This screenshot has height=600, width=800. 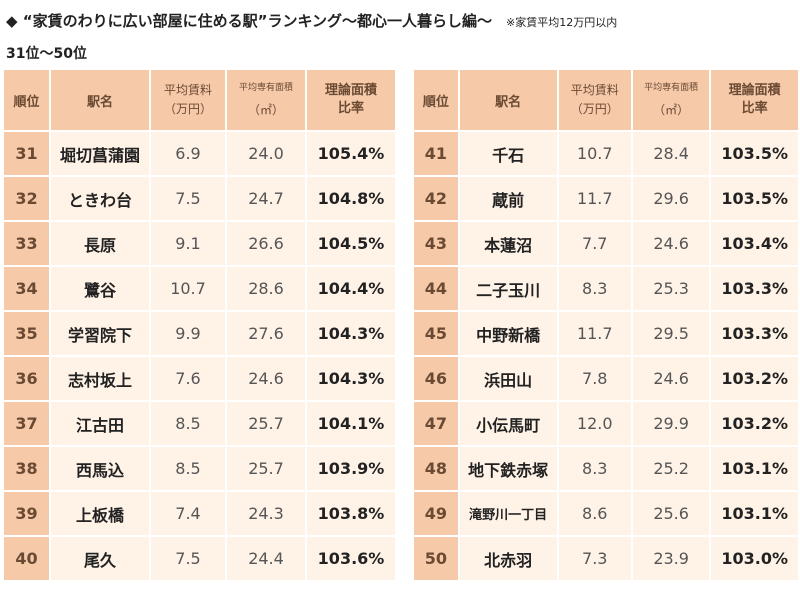 What do you see at coordinates (26, 288) in the screenshot?
I see `rank-cell: 34` at bounding box center [26, 288].